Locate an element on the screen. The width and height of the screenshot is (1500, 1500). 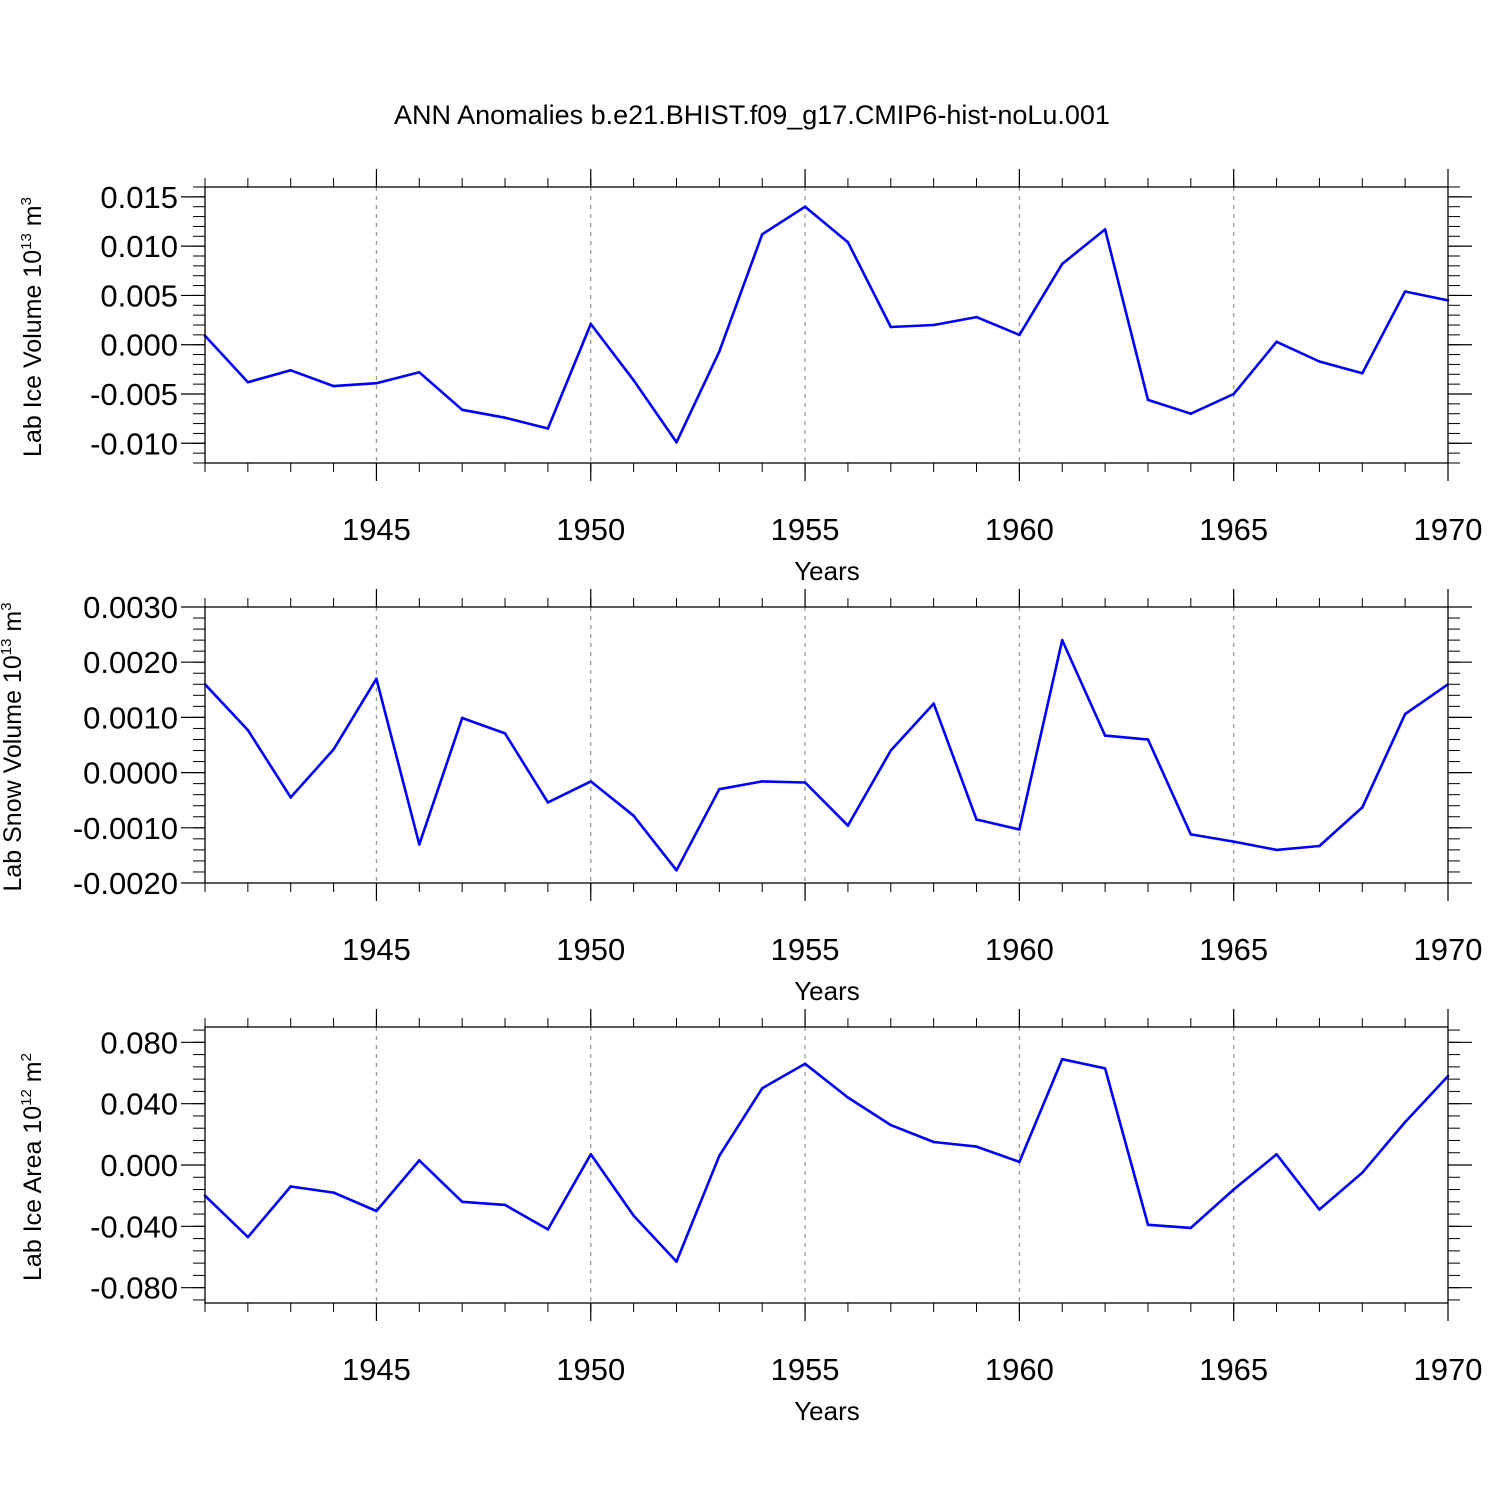
x-tick-label: 1965 is located at coordinates (1233, 529).